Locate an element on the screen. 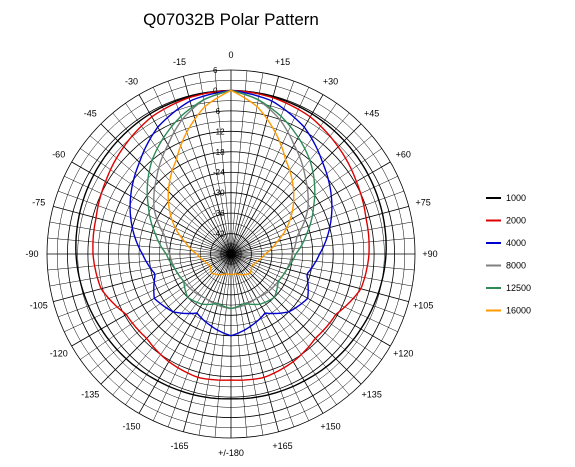 The width and height of the screenshot is (575, 467). angle-tick-label: -165 is located at coordinates (179, 446).